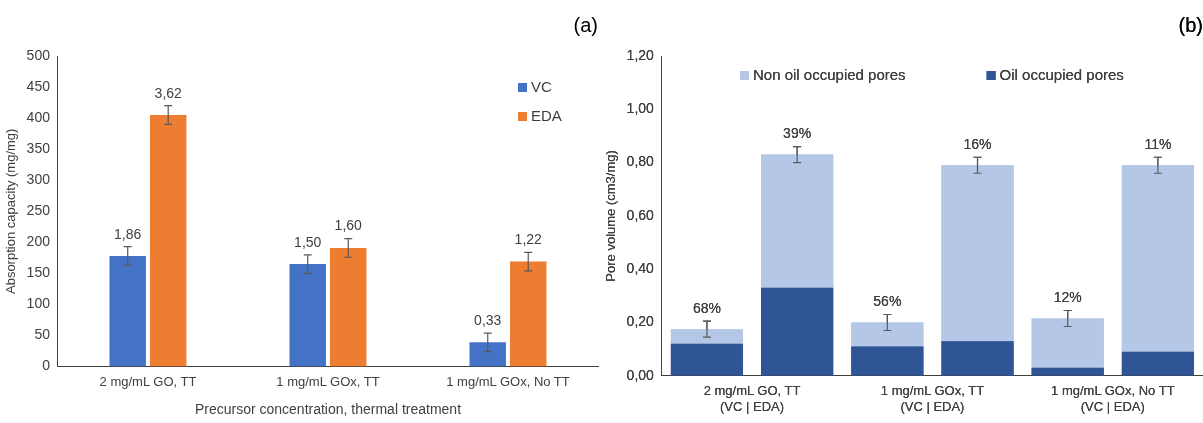  What do you see at coordinates (887, 301) in the screenshot?
I see `annotation: 56%` at bounding box center [887, 301].